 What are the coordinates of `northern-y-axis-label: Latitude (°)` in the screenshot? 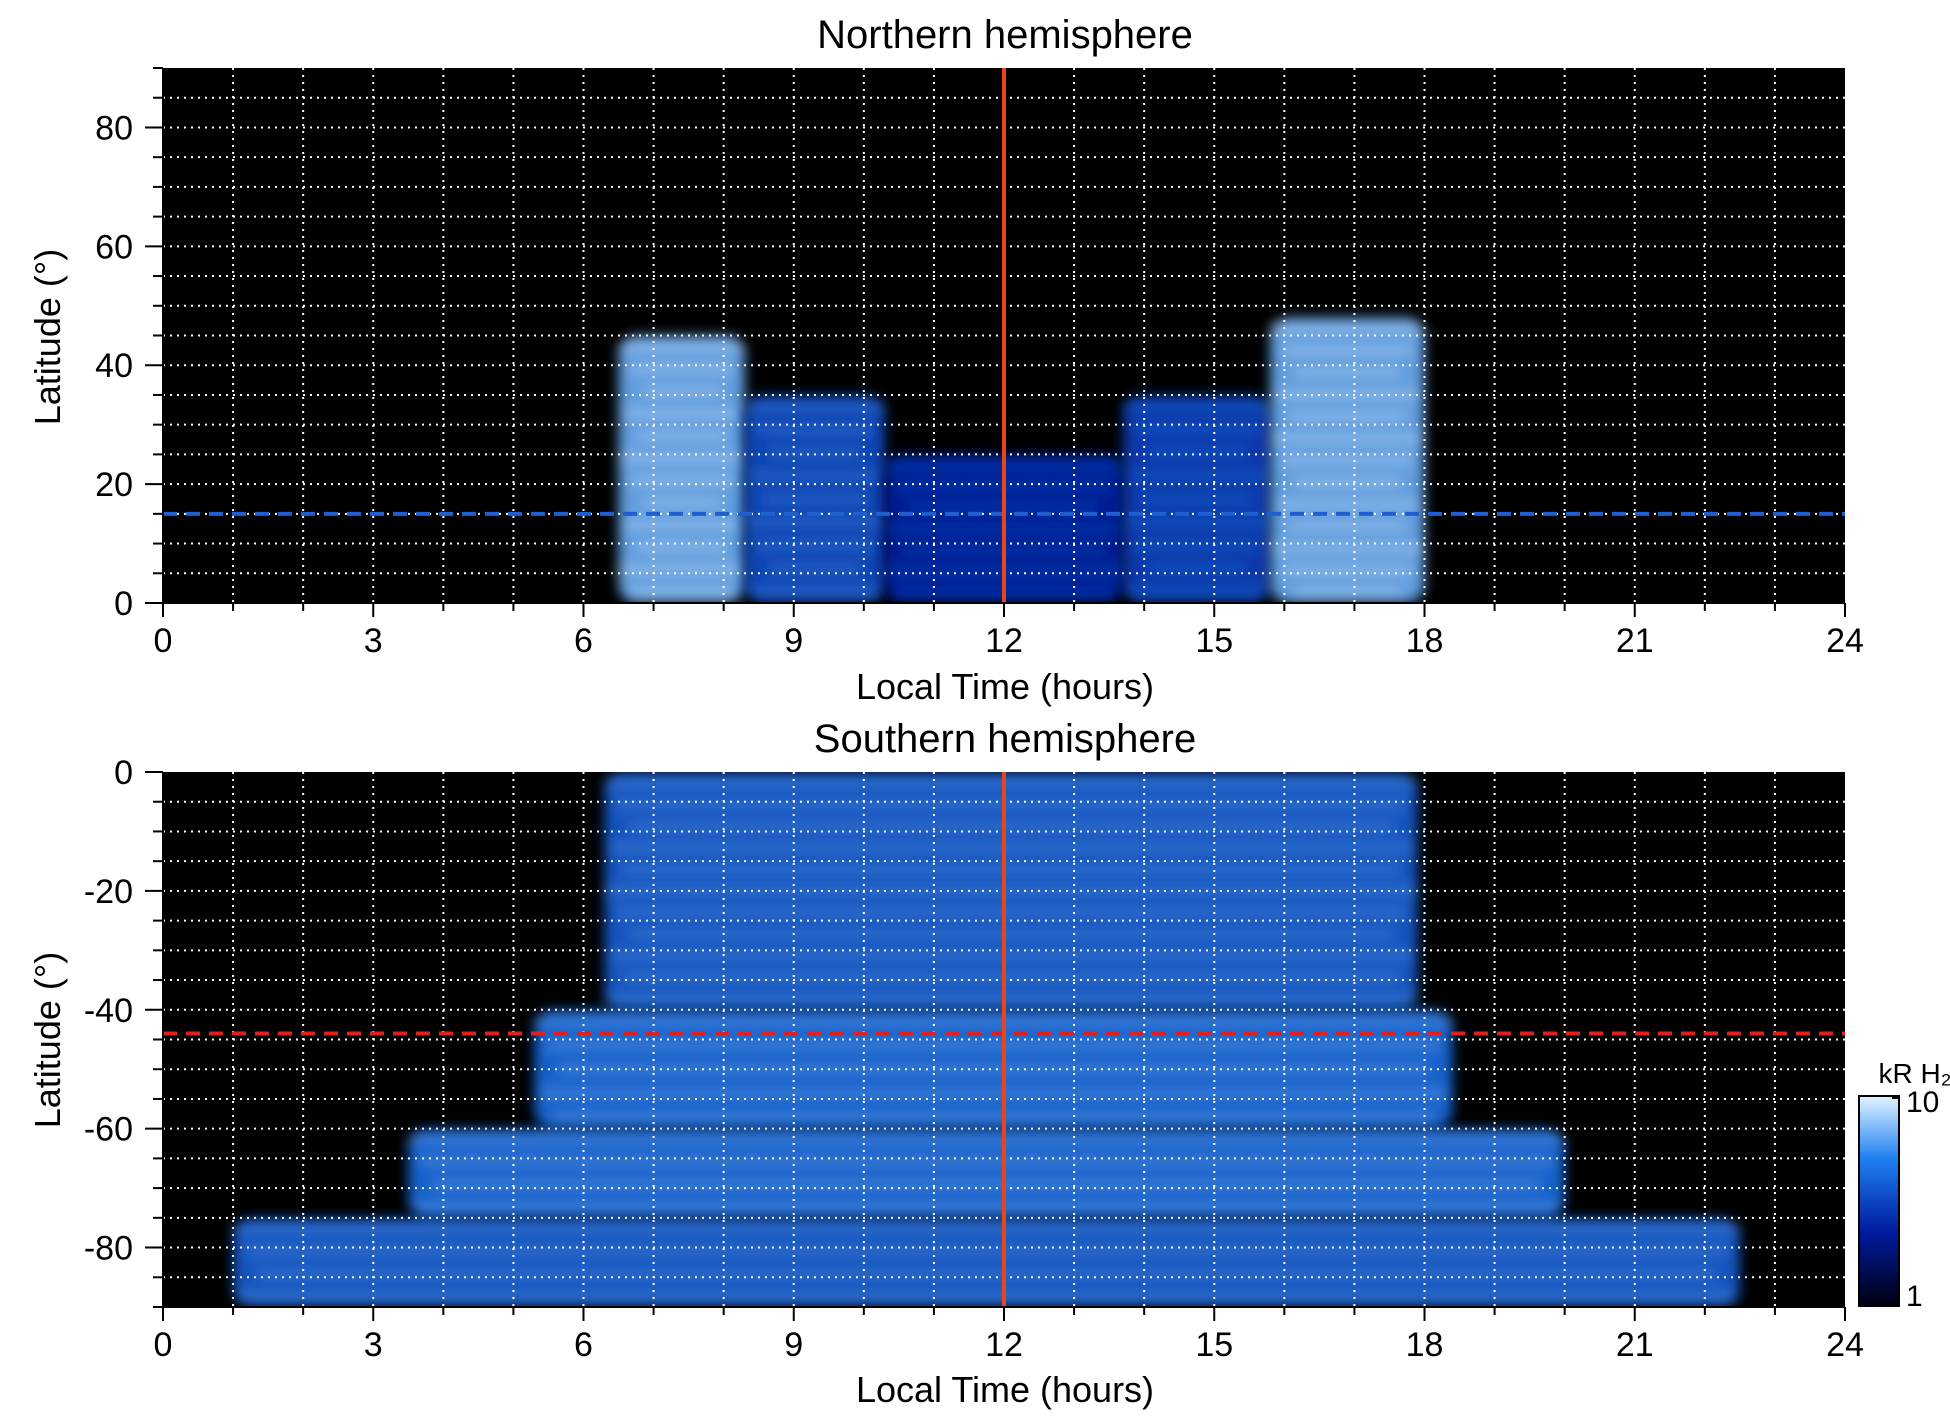 It's located at (47, 337).